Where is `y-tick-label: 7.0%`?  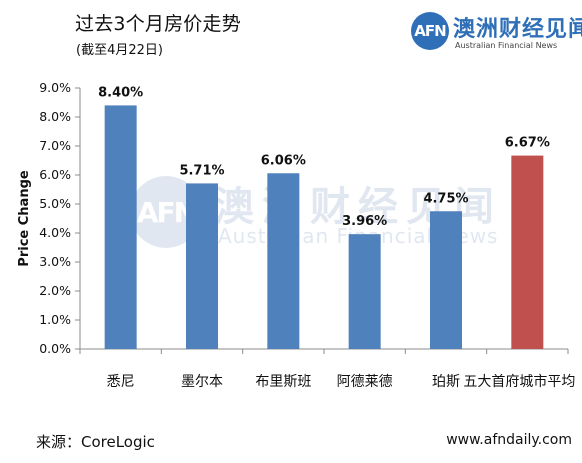
y-tick-label: 7.0% is located at coordinates (55, 145).